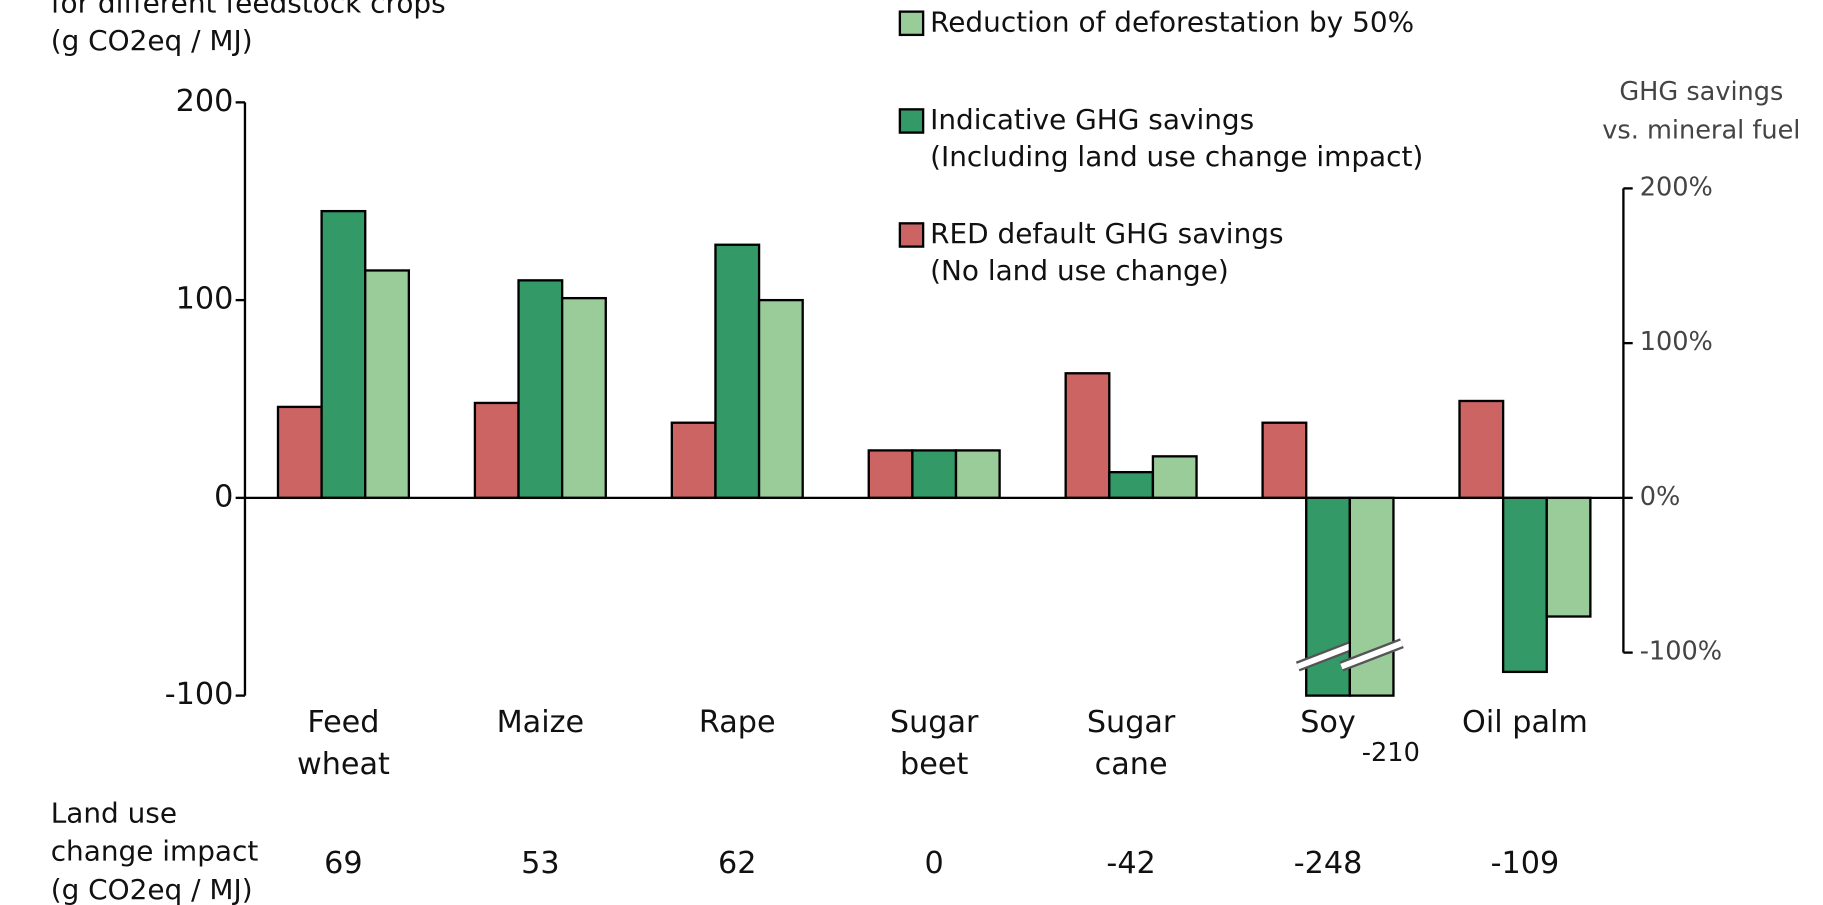  What do you see at coordinates (1701, 130) in the screenshot?
I see `y2-axis-label: vs. mineral fuel` at bounding box center [1701, 130].